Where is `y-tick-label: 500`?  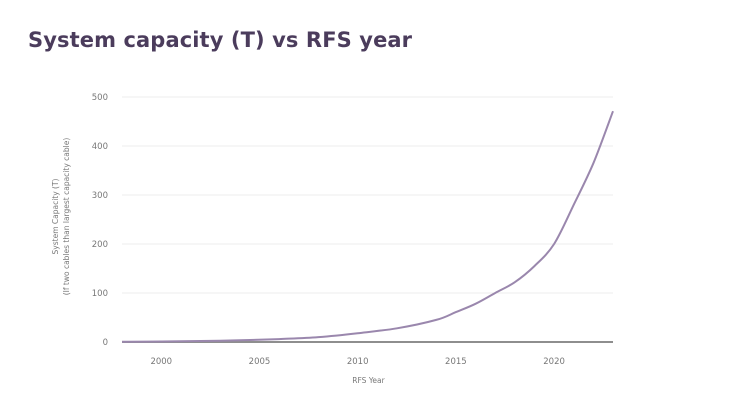
y-tick-label: 500 is located at coordinates (100, 98).